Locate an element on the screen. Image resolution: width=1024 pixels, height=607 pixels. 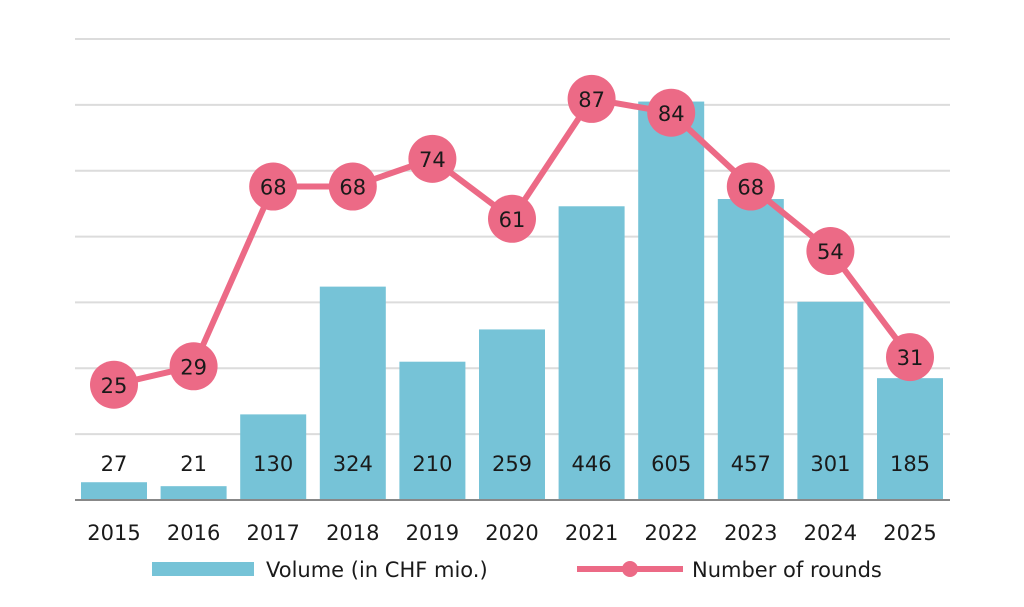
legend-label-rounds: Number of rounds is located at coordinates (787, 570).